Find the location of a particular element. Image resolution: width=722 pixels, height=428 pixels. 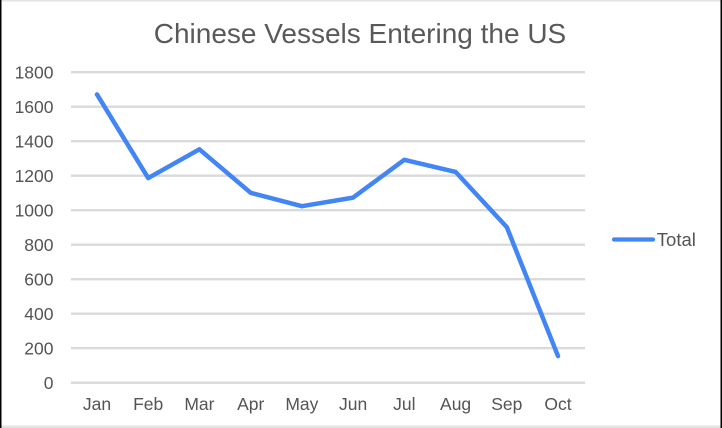

svg-text: 600 is located at coordinates (38, 279).